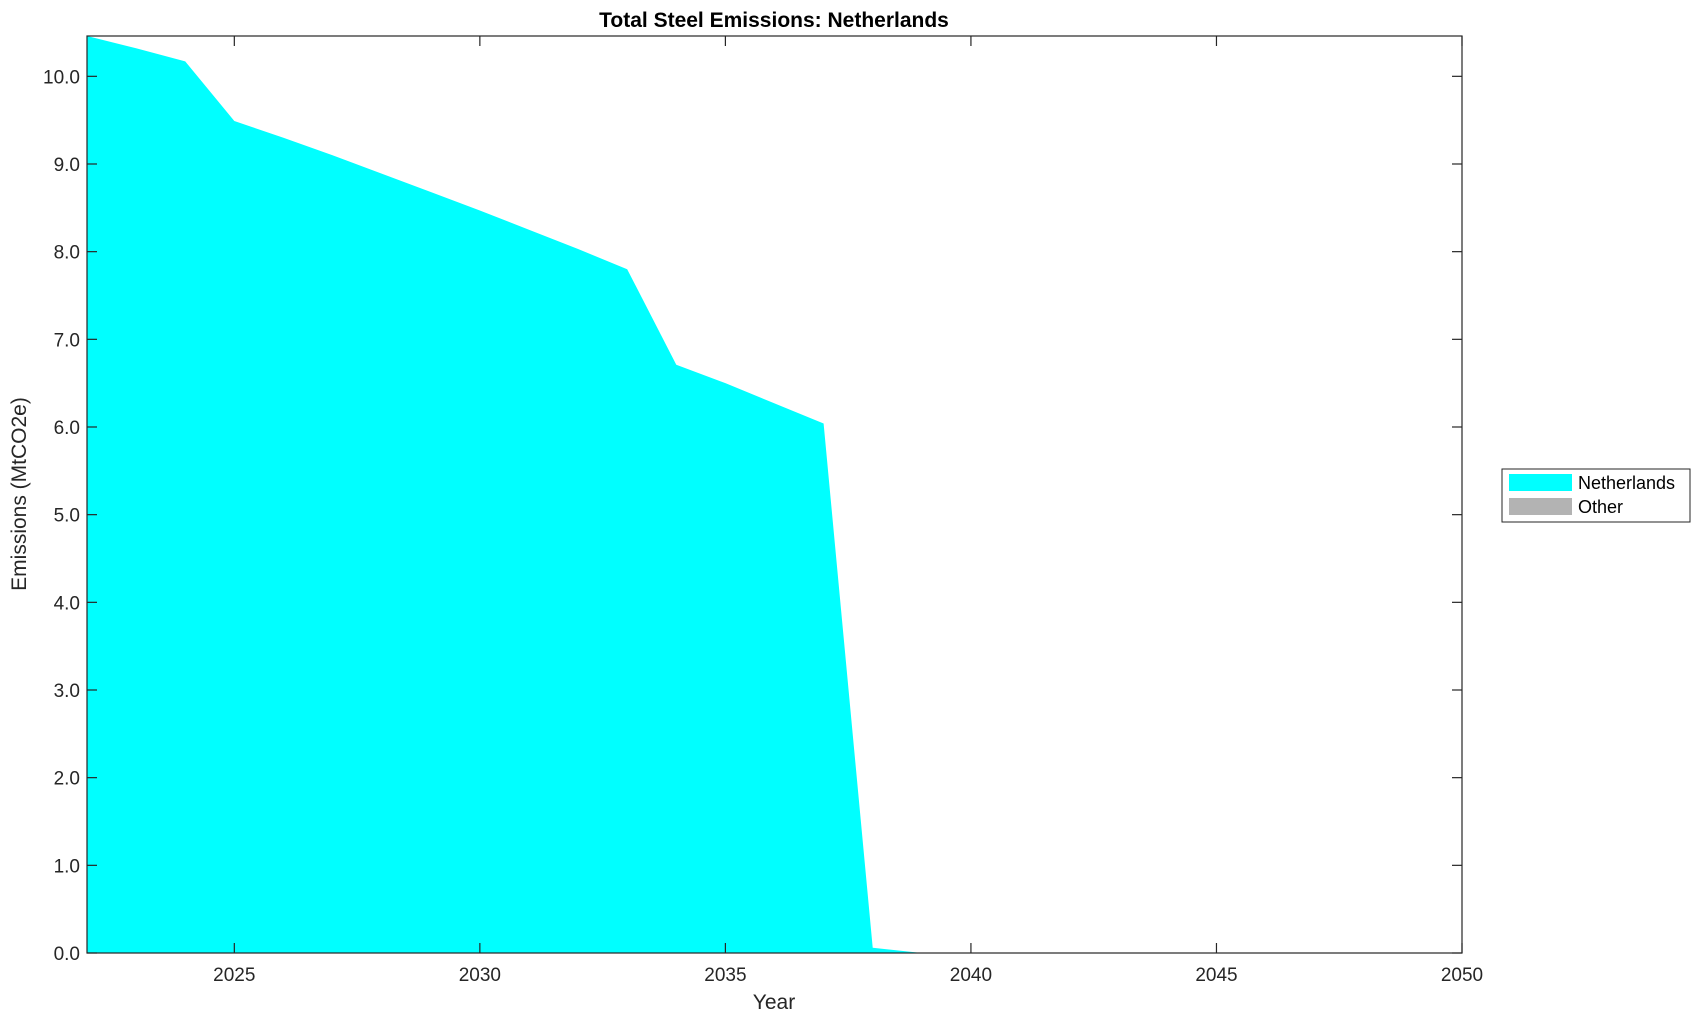  Describe the element at coordinates (1600, 507) in the screenshot. I see `legend-label-other: Other` at that location.